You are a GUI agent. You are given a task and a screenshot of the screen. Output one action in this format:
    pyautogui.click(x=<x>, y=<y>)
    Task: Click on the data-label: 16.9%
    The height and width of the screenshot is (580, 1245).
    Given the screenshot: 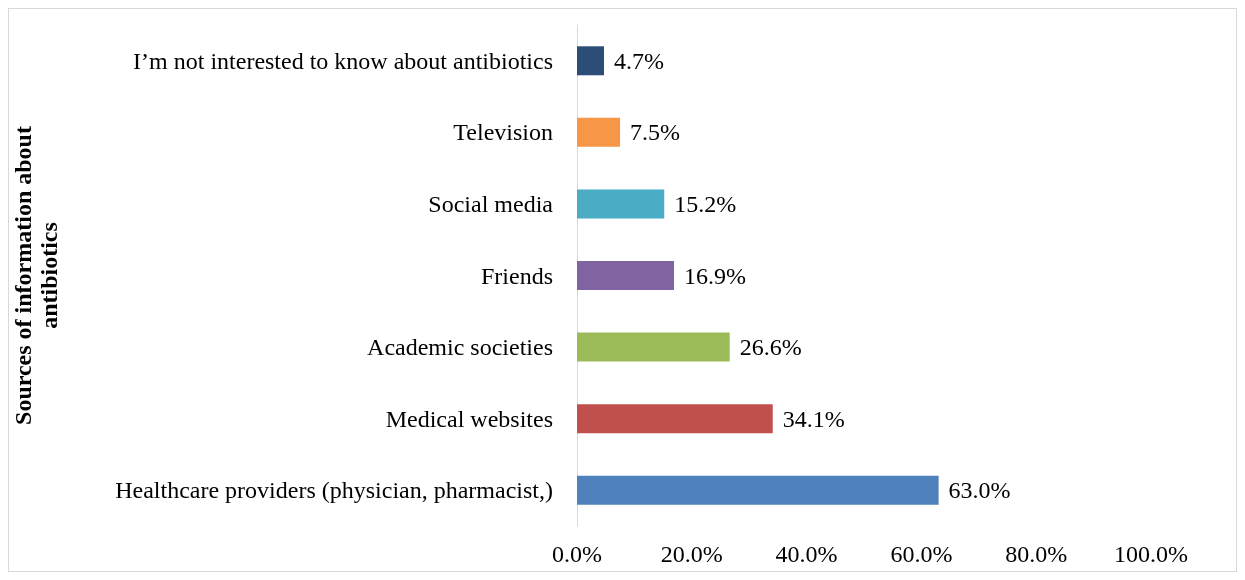 What is the action you would take?
    pyautogui.click(x=715, y=275)
    